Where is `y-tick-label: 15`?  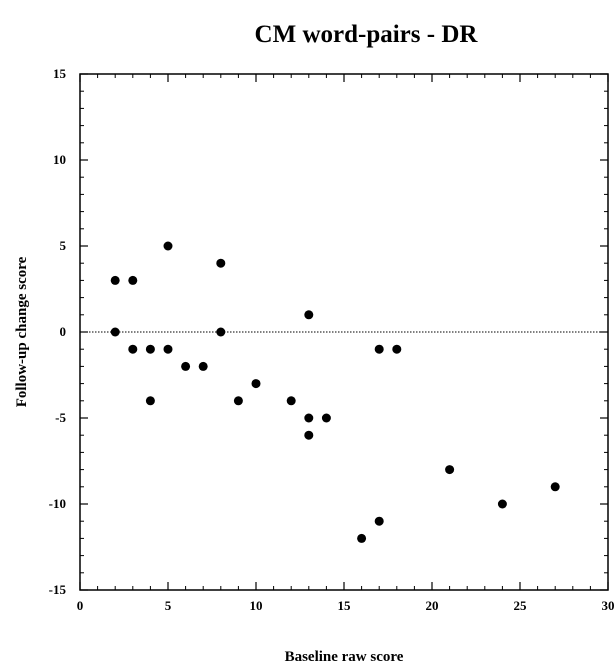
y-tick-label: 15 is located at coordinates (60, 73).